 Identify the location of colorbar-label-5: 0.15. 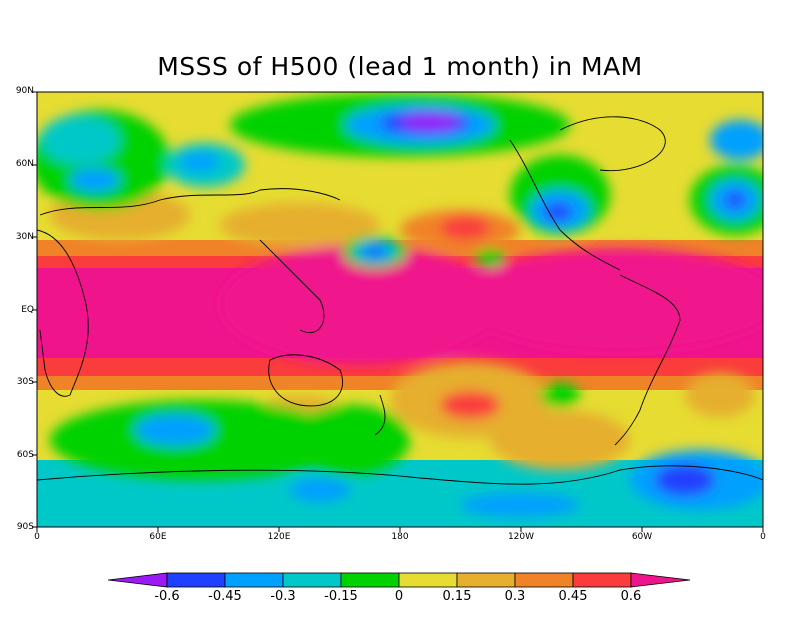
(457, 596).